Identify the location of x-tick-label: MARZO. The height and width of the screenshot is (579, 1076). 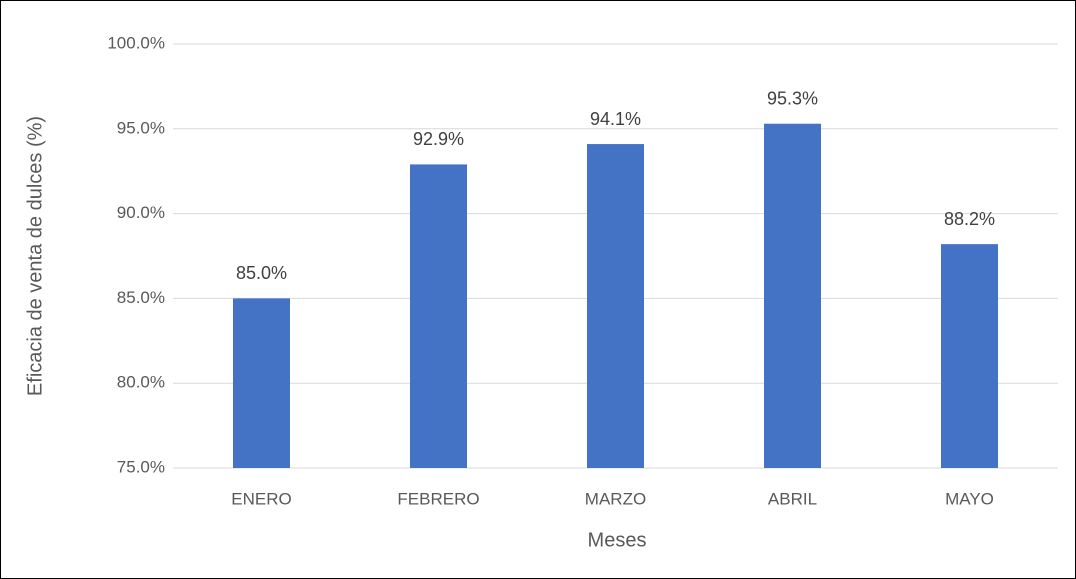
(615, 498).